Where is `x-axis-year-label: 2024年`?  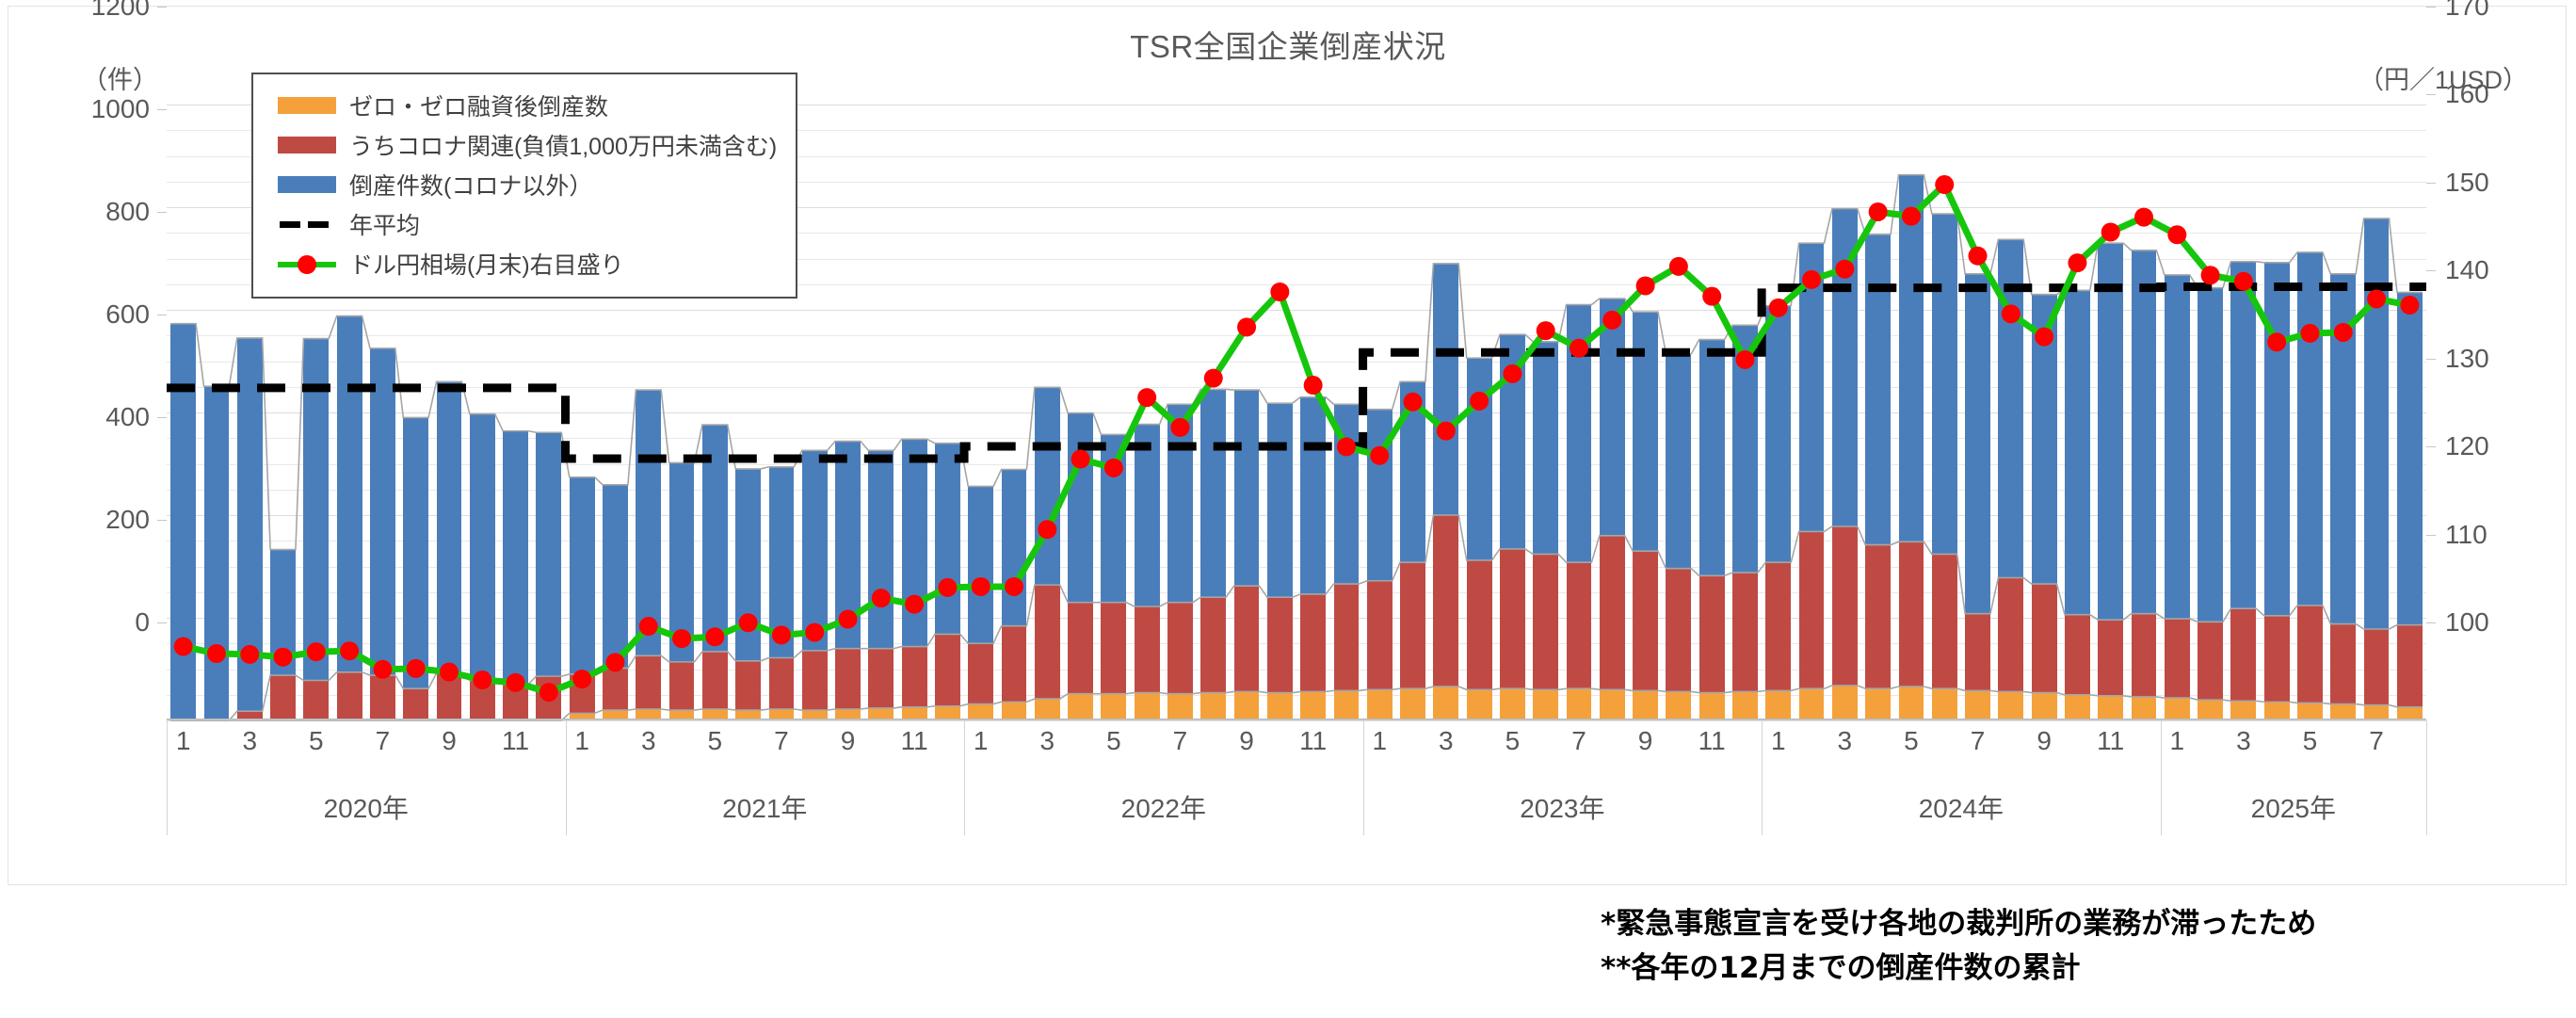
x-axis-year-label: 2024年 is located at coordinates (1961, 809).